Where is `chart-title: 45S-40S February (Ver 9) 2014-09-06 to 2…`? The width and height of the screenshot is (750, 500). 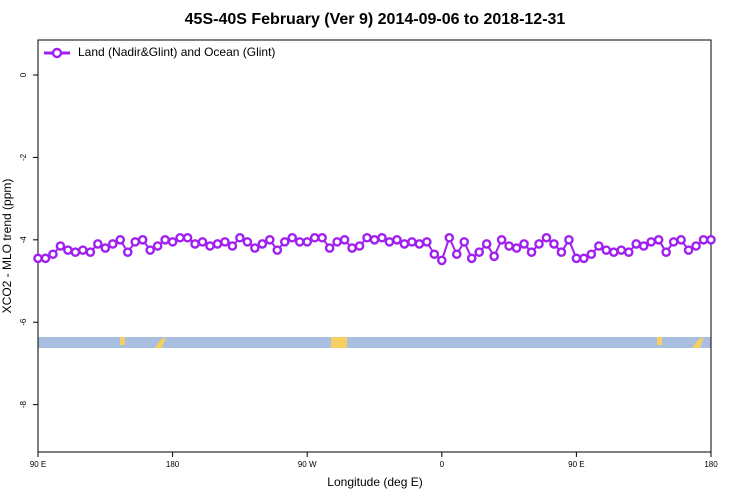
chart-title: 45S-40S February (Ver 9) 2014-09-06 to 2… is located at coordinates (375, 19).